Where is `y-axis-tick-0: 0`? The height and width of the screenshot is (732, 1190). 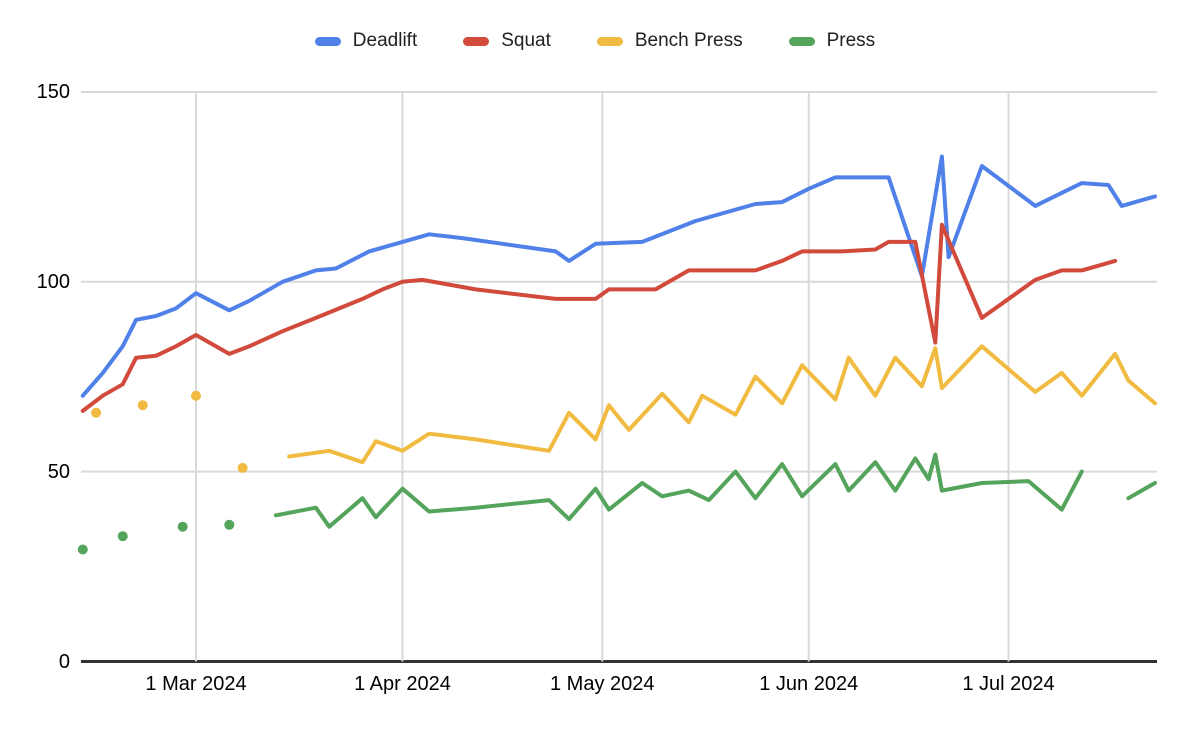
y-axis-tick-0: 0 is located at coordinates (64, 661).